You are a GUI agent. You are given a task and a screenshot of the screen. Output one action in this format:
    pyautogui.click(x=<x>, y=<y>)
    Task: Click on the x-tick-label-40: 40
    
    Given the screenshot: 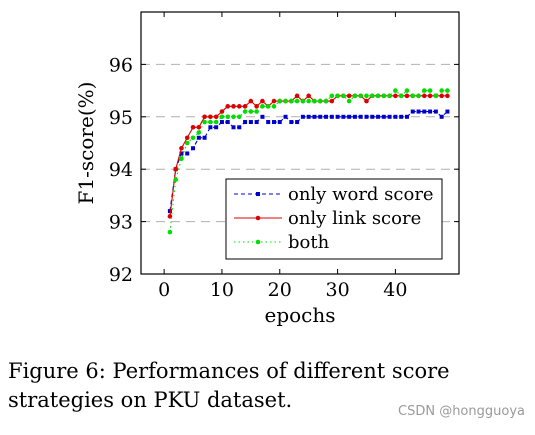 What is the action you would take?
    pyautogui.click(x=395, y=290)
    